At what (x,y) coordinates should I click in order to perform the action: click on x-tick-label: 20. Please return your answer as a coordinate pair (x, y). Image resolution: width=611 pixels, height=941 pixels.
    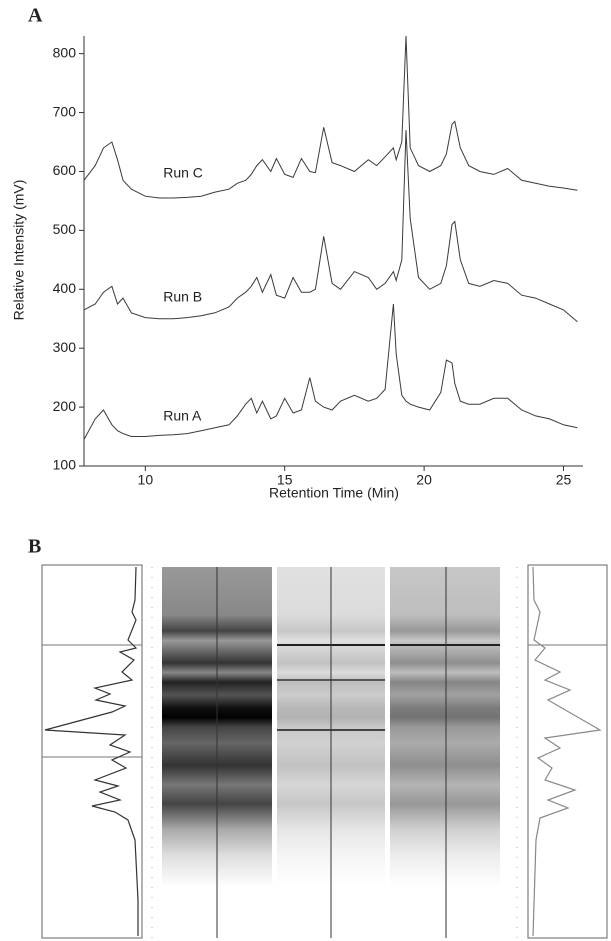
    Looking at the image, I should click on (424, 480).